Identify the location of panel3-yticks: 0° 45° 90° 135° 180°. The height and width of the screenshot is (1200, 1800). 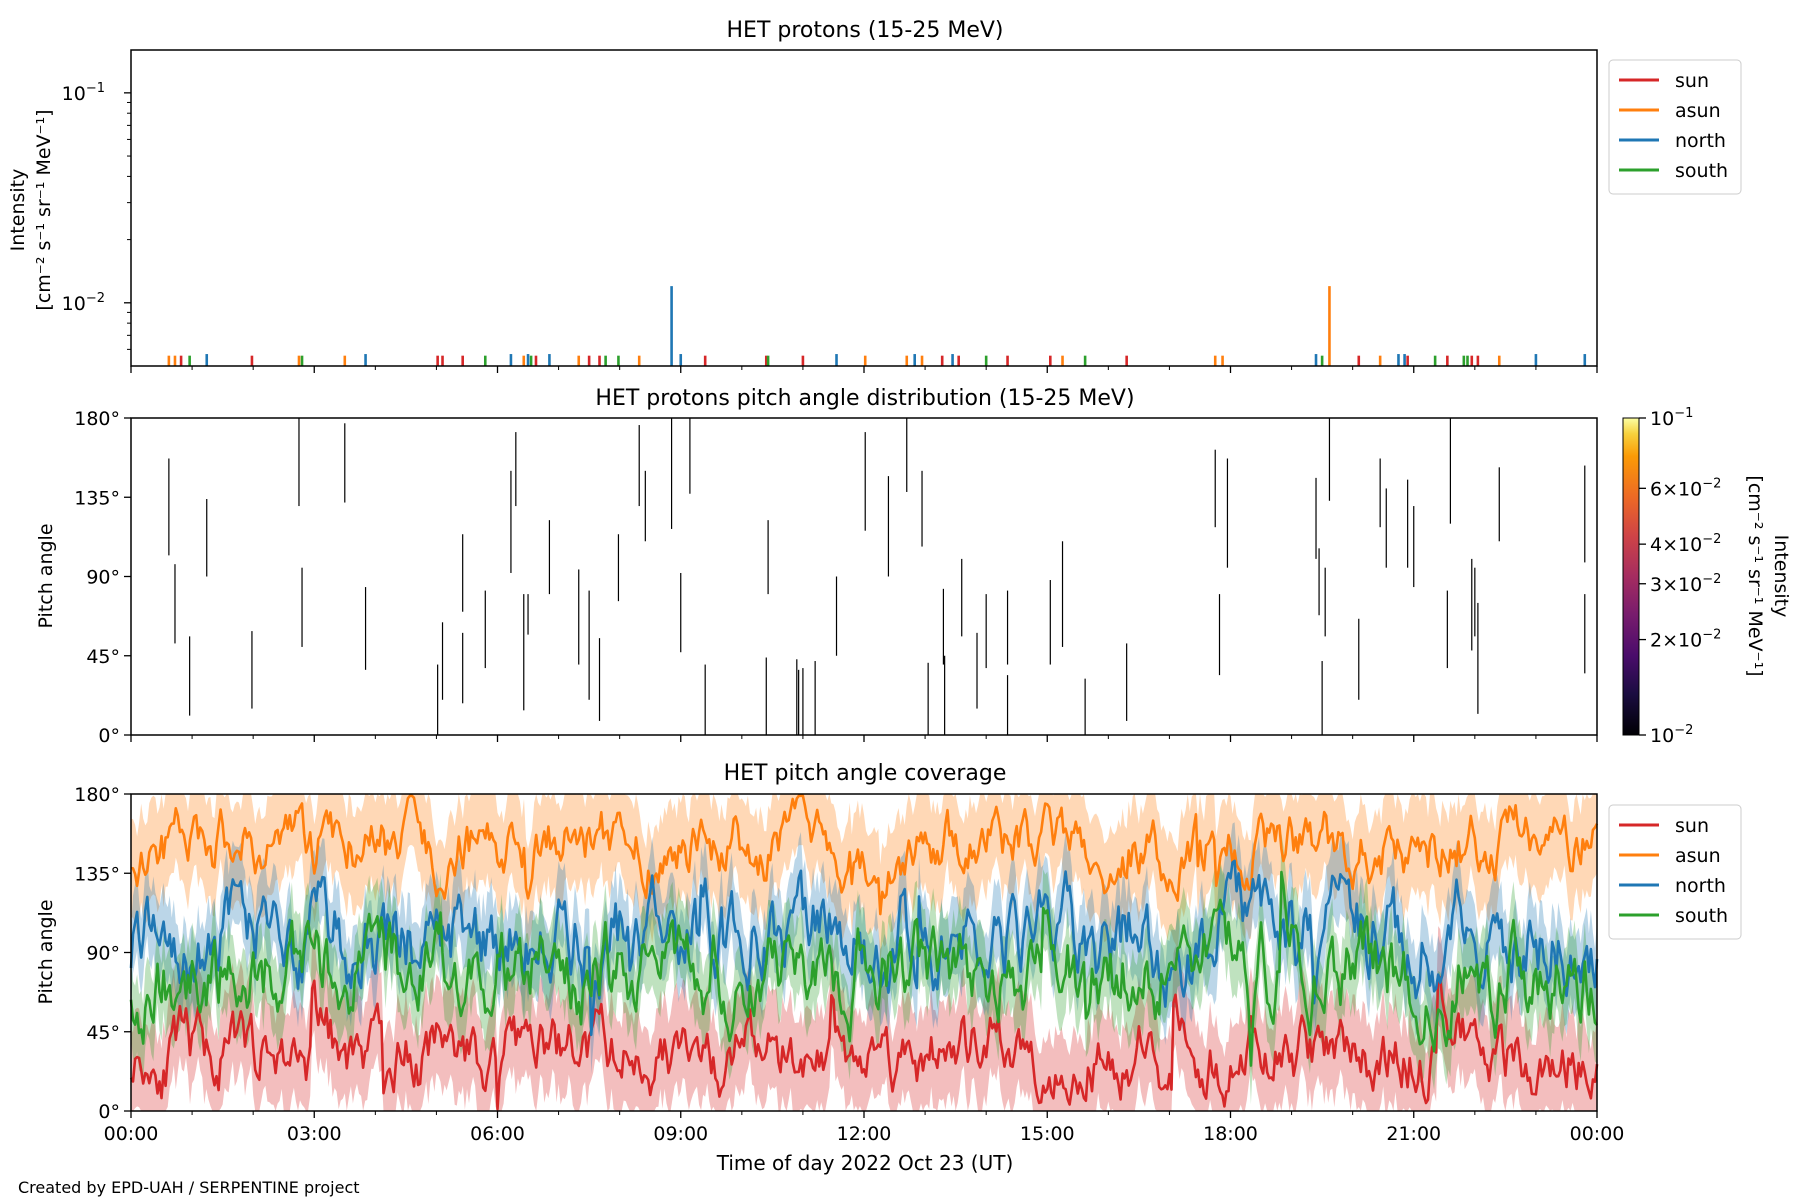
(102, 953).